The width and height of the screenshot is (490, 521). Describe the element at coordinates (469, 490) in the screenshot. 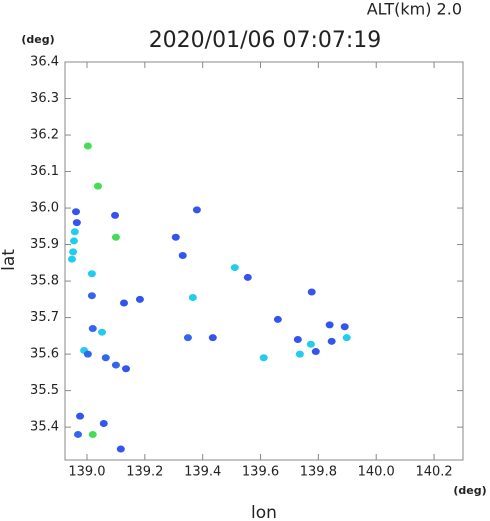

I see `x-unit: (deg)` at that location.